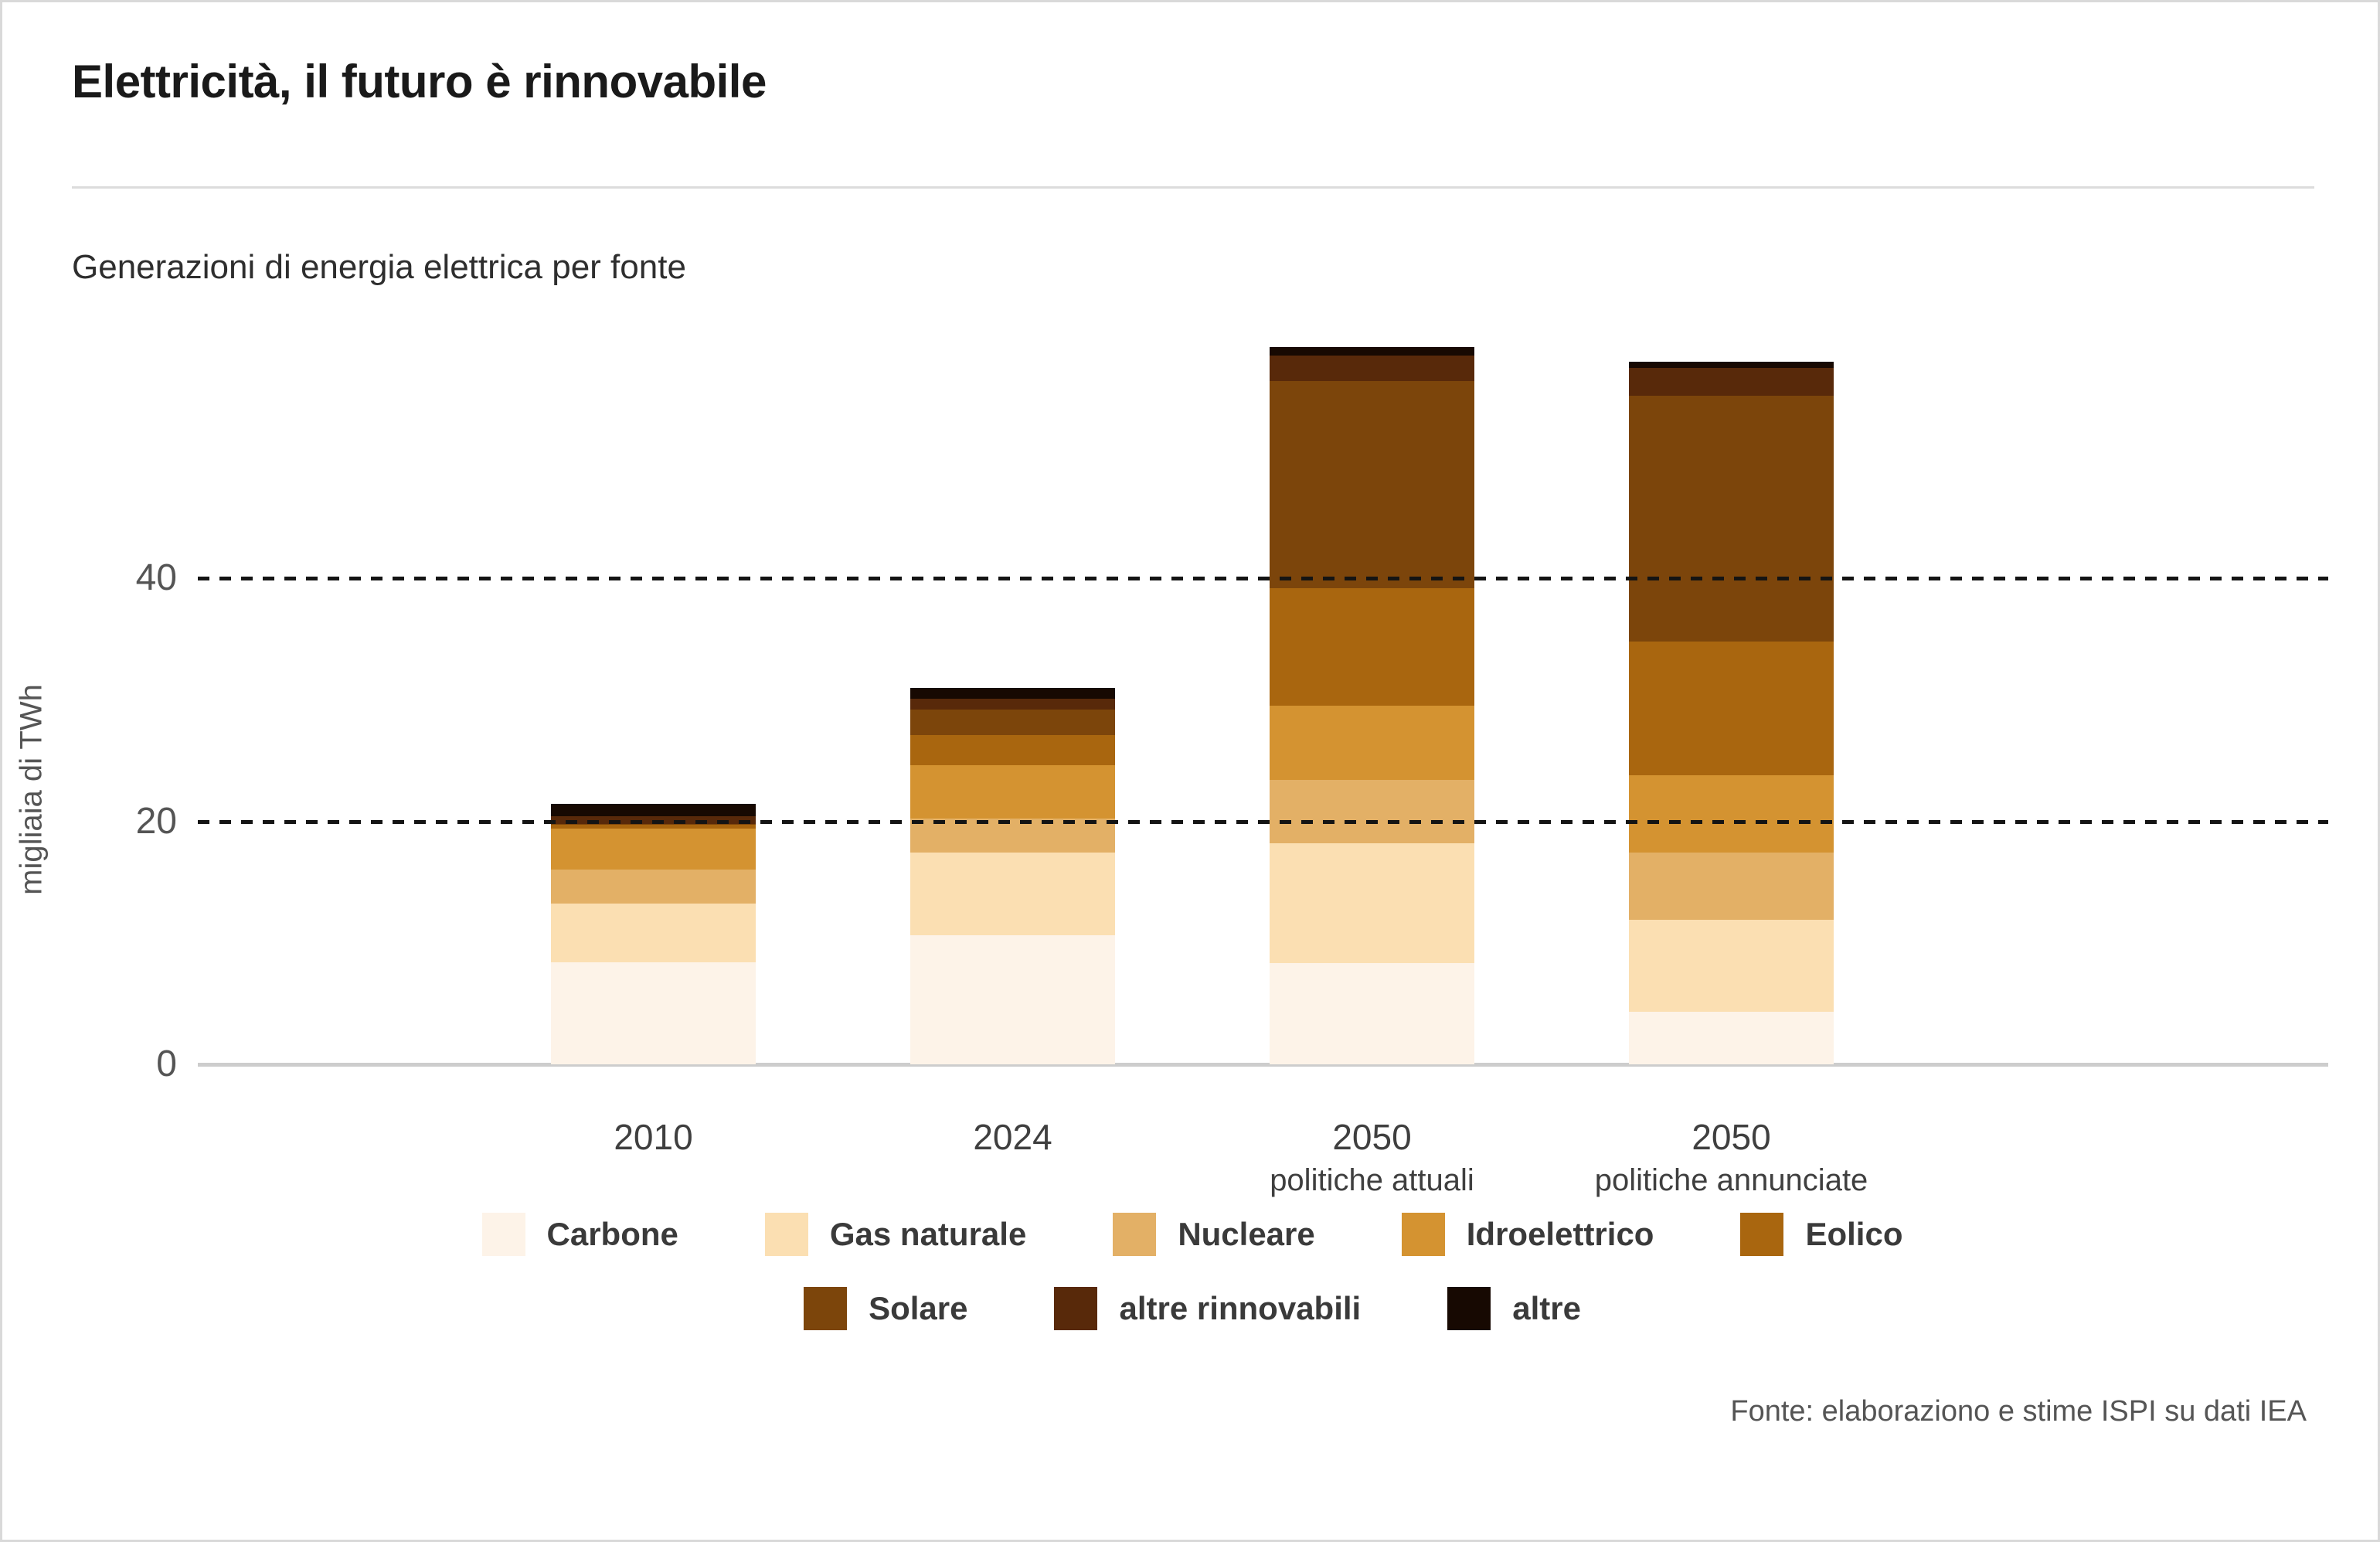 Image resolution: width=2380 pixels, height=1542 pixels. Describe the element at coordinates (653, 824) in the screenshot. I see `bar-segment-solare-2010` at that location.